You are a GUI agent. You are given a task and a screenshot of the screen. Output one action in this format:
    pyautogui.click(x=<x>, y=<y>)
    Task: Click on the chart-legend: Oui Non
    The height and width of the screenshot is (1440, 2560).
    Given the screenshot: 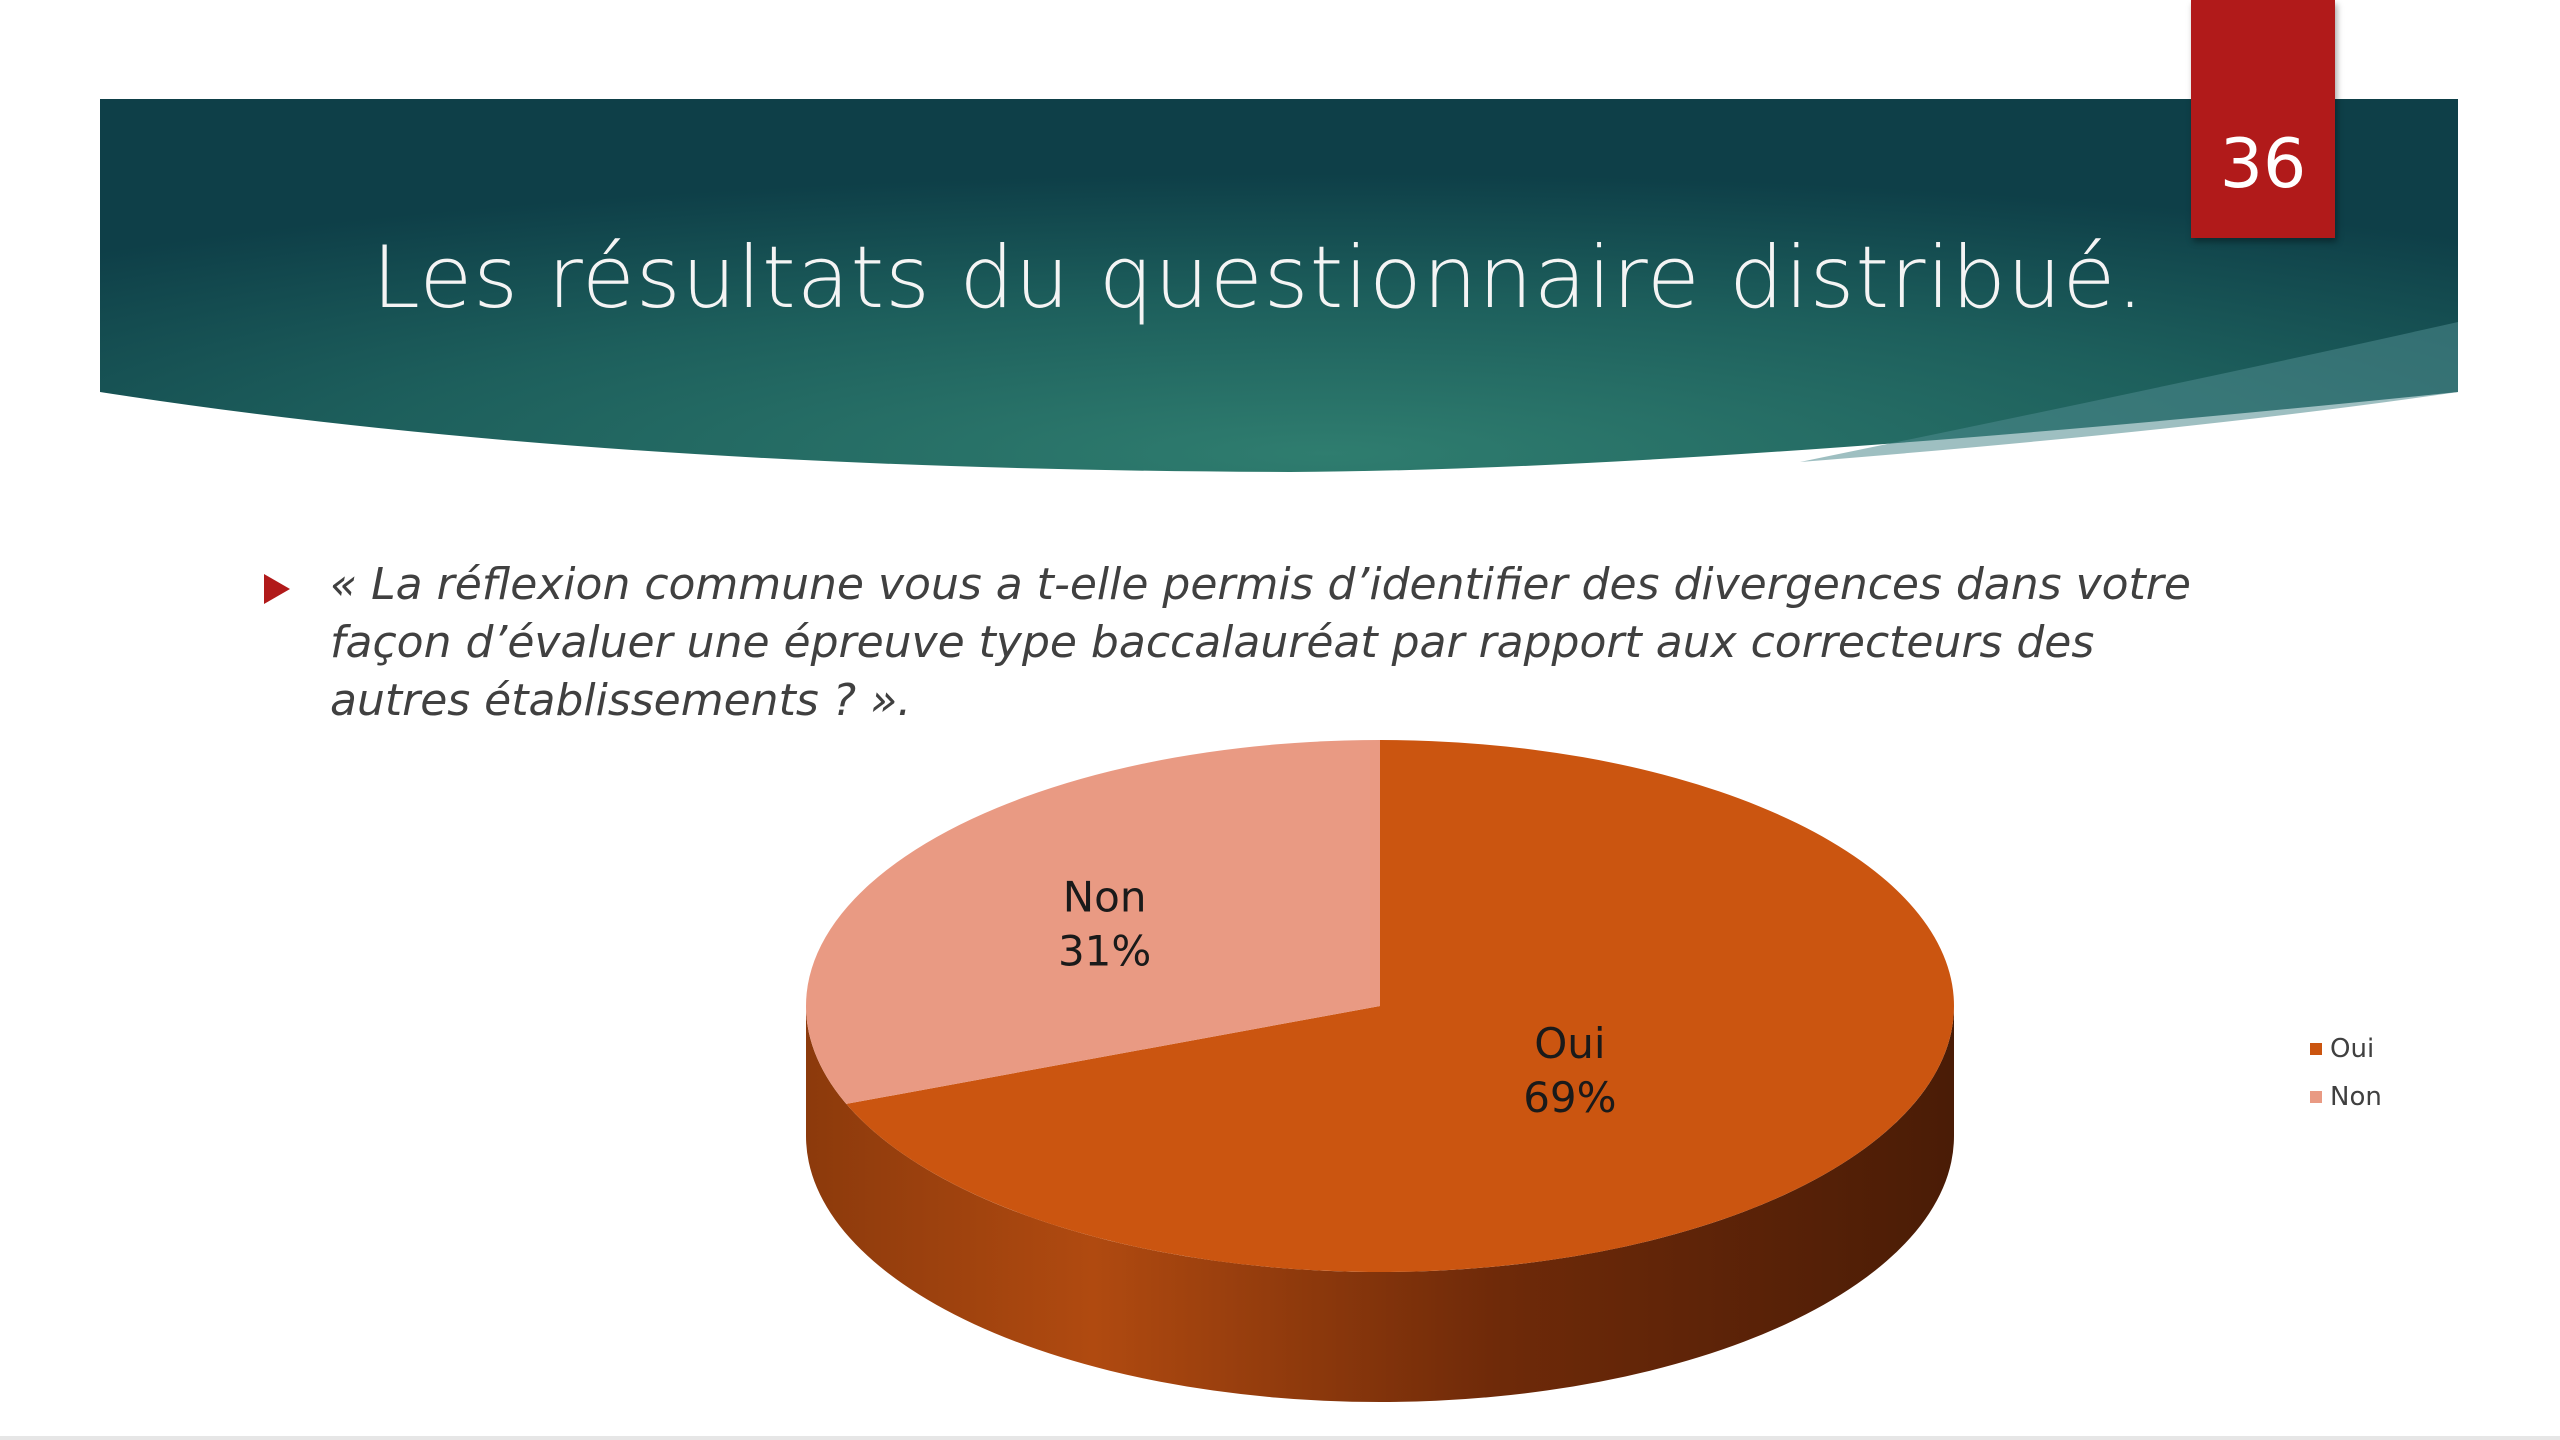 What is the action you would take?
    pyautogui.click(x=2346, y=1073)
    